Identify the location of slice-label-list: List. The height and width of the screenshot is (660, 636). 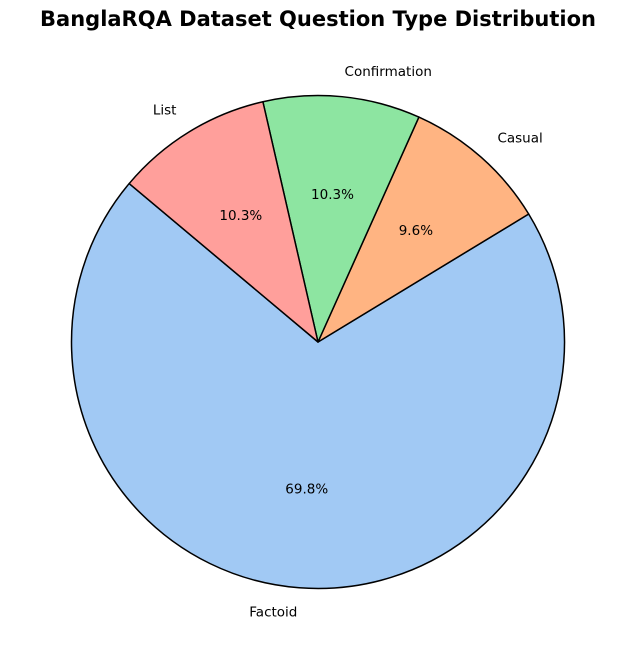
(165, 111).